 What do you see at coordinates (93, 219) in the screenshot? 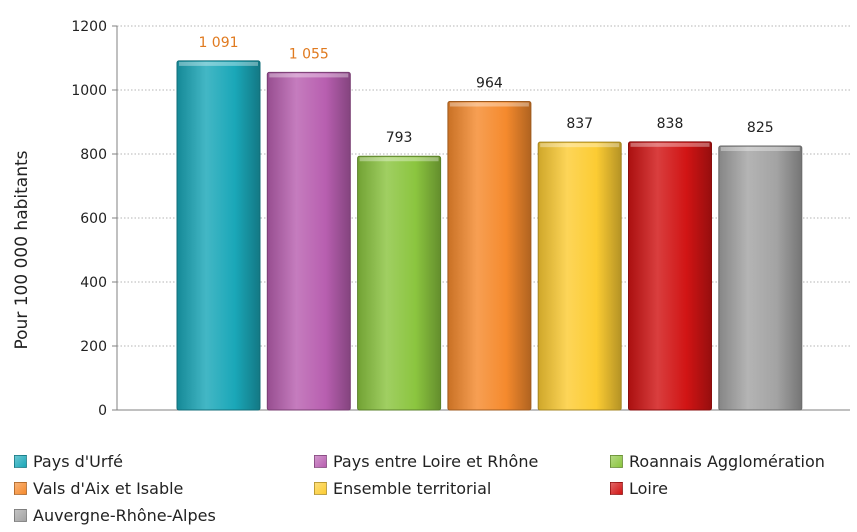
I see `y-tick-label: 600` at bounding box center [93, 219].